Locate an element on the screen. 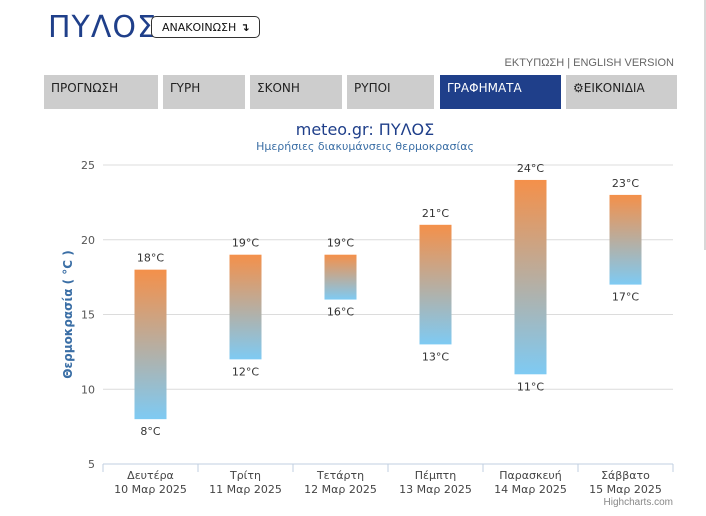 This screenshot has height=516, width=706. tab-widgets: ⚙ΕΙΚΟΝΙΔΙΑ is located at coordinates (621, 92).